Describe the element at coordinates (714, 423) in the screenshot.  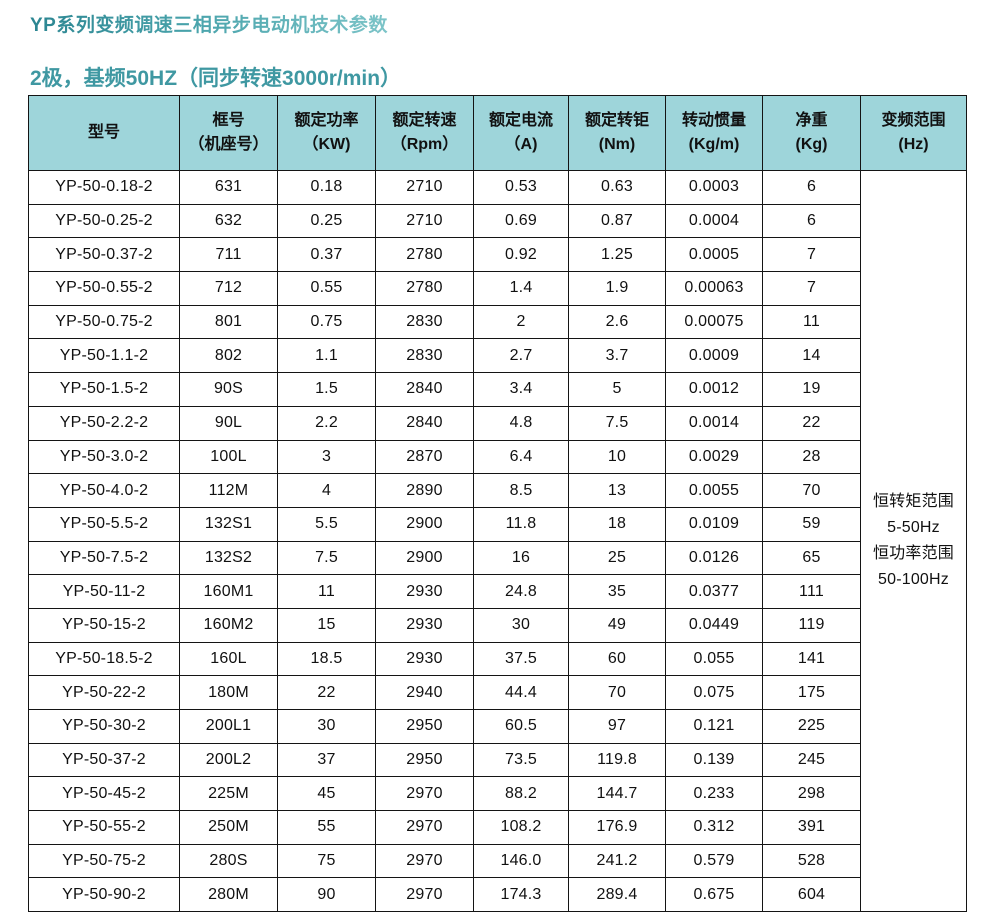
I see `cell-inertia: 0.0014` at that location.